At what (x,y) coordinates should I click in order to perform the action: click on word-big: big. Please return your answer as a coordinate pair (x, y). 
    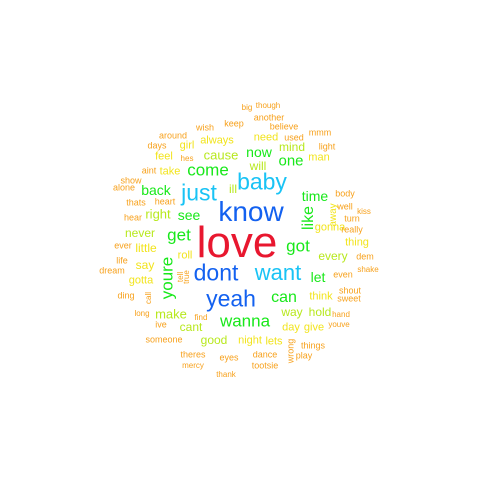
    Looking at the image, I should click on (247, 107).